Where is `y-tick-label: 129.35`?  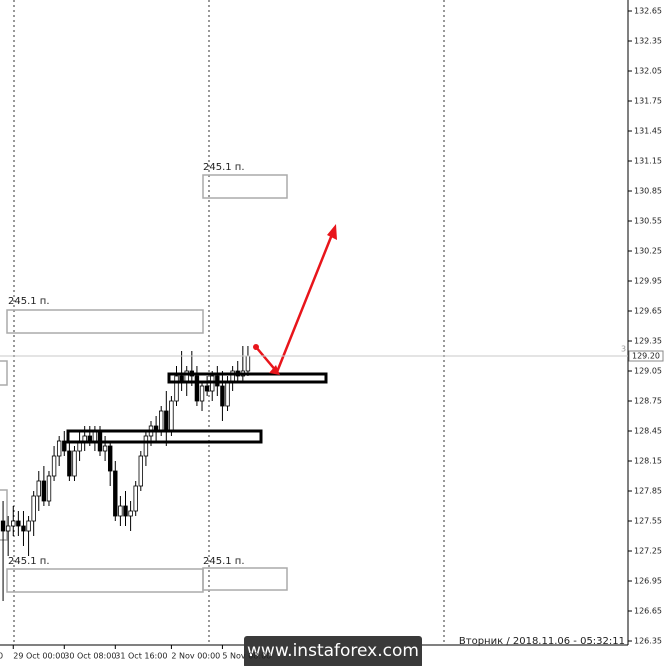
y-tick-label: 129.35 is located at coordinates (648, 341).